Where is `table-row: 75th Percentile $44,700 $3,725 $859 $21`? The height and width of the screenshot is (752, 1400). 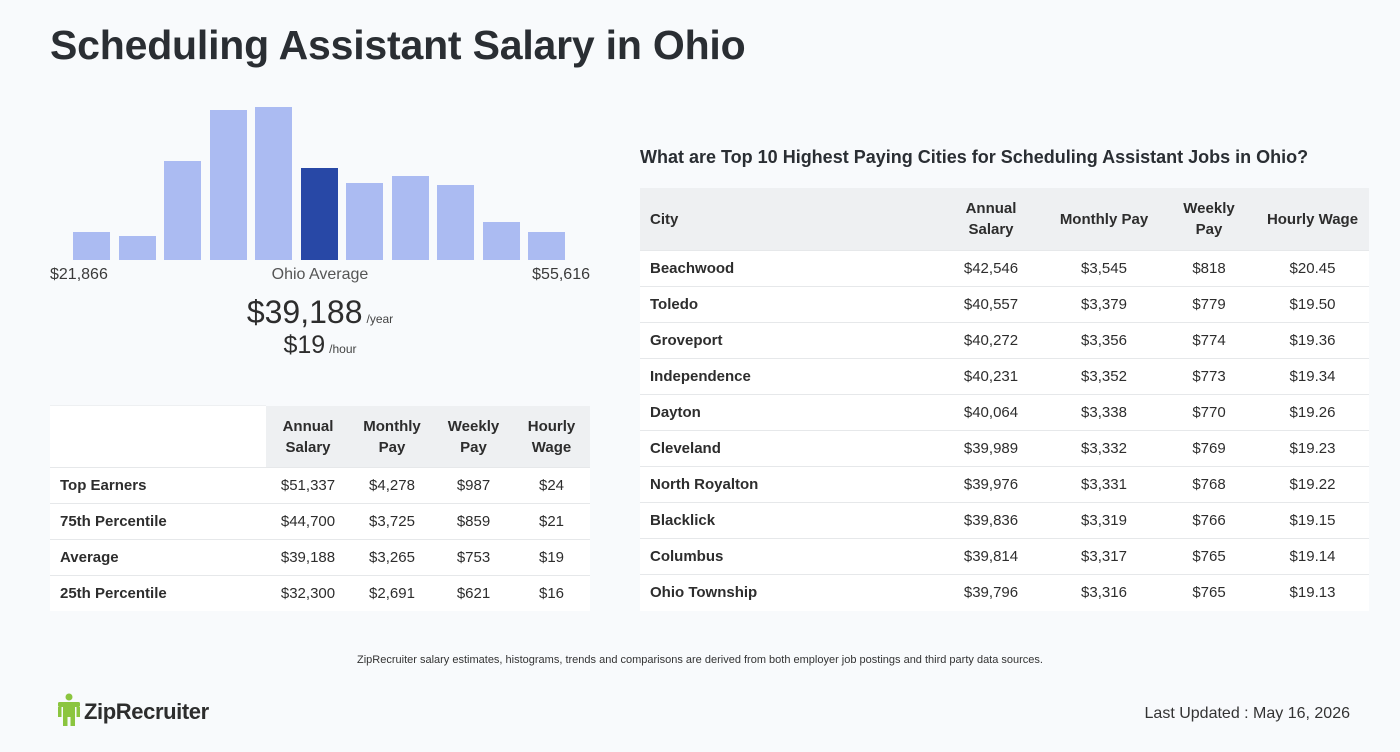 table-row: 75th Percentile $44,700 $3,725 $859 $21 is located at coordinates (320, 520).